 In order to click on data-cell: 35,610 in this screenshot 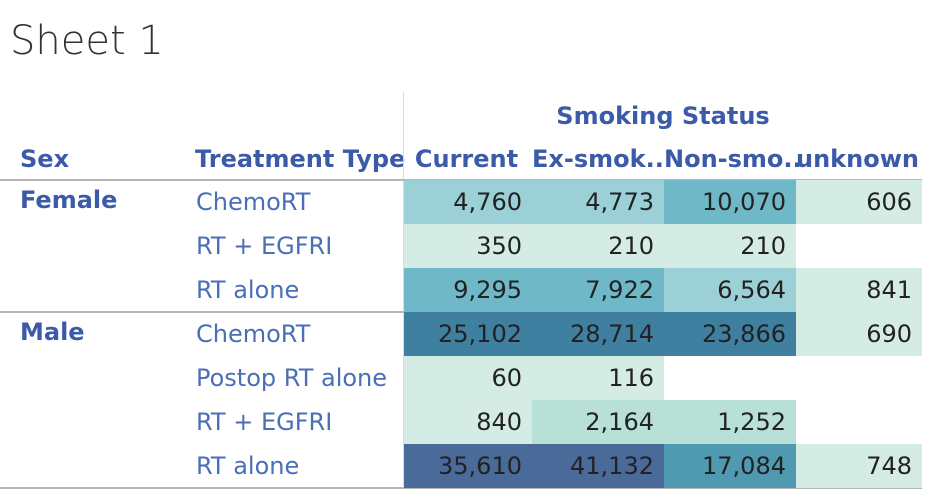, I will do `click(468, 466)`.